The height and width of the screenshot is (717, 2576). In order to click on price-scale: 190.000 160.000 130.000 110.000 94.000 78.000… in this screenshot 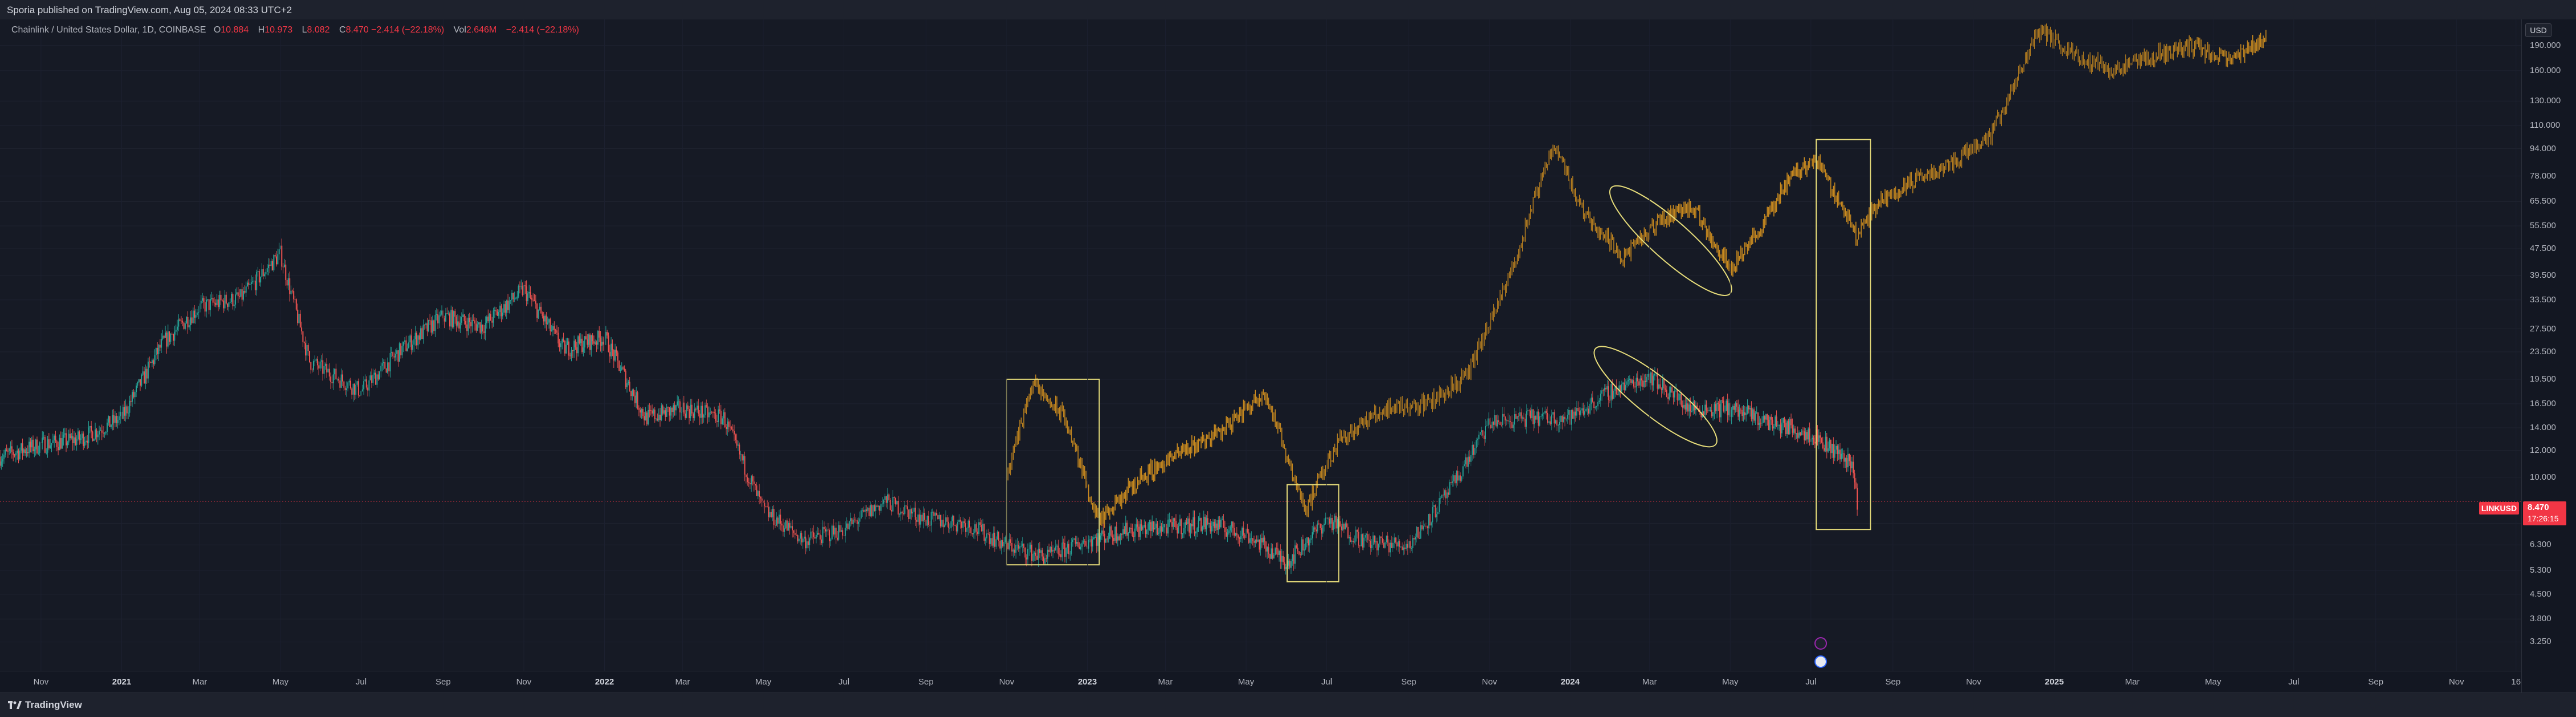, I will do `click(2548, 355)`.